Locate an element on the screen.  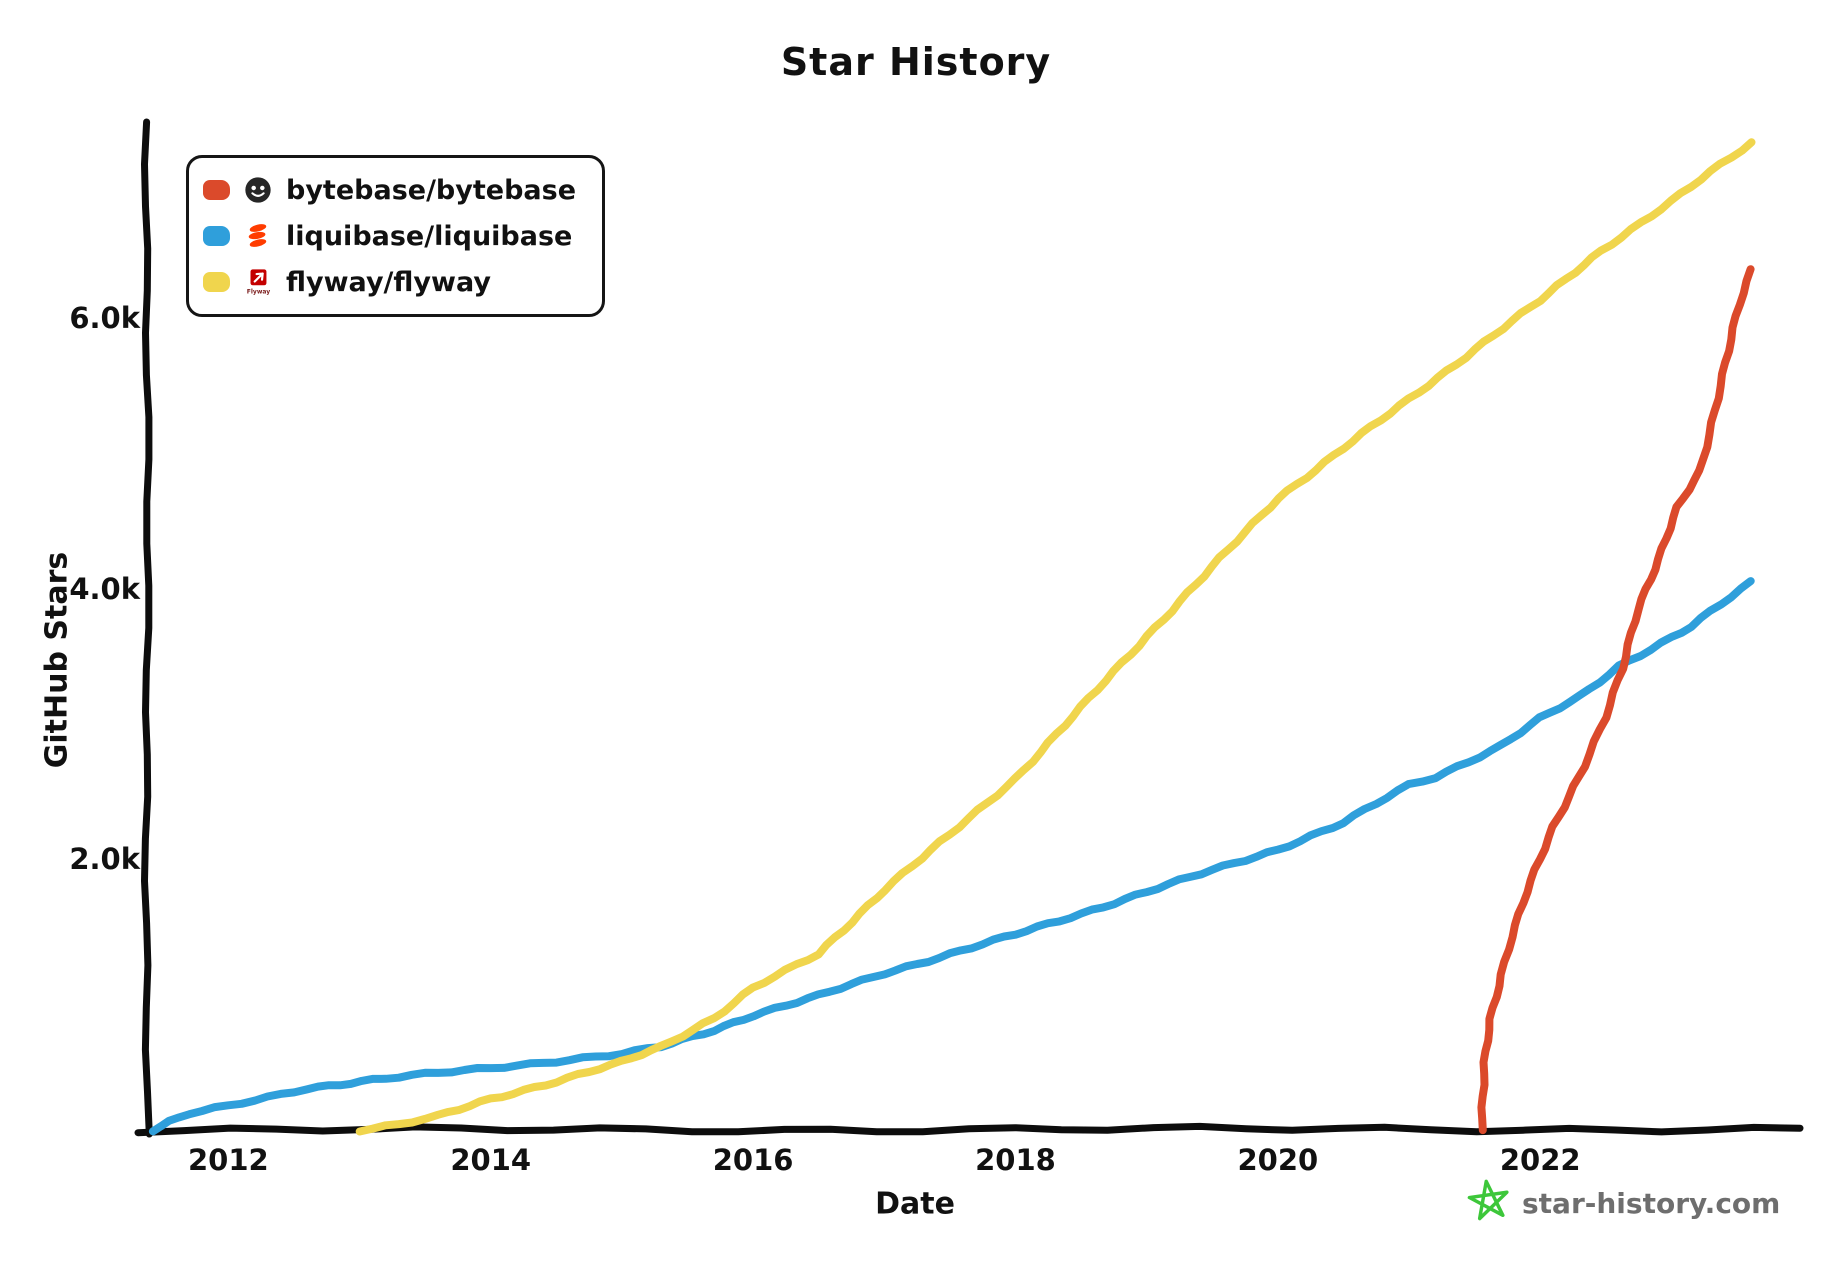
bytebase-color-swatch is located at coordinates (216, 190).